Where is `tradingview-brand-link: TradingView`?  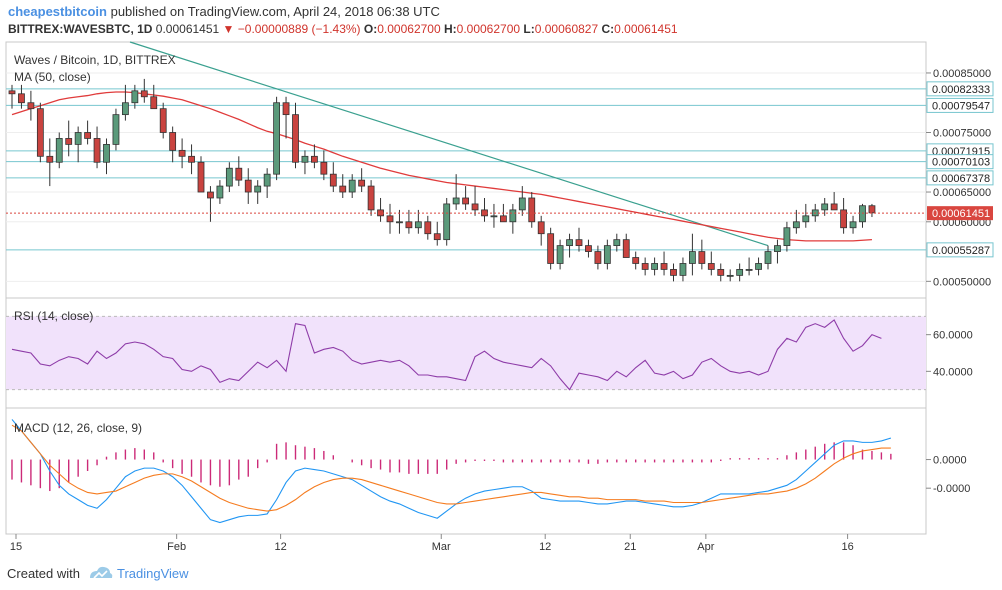
tradingview-brand-link: TradingView is located at coordinates (153, 573).